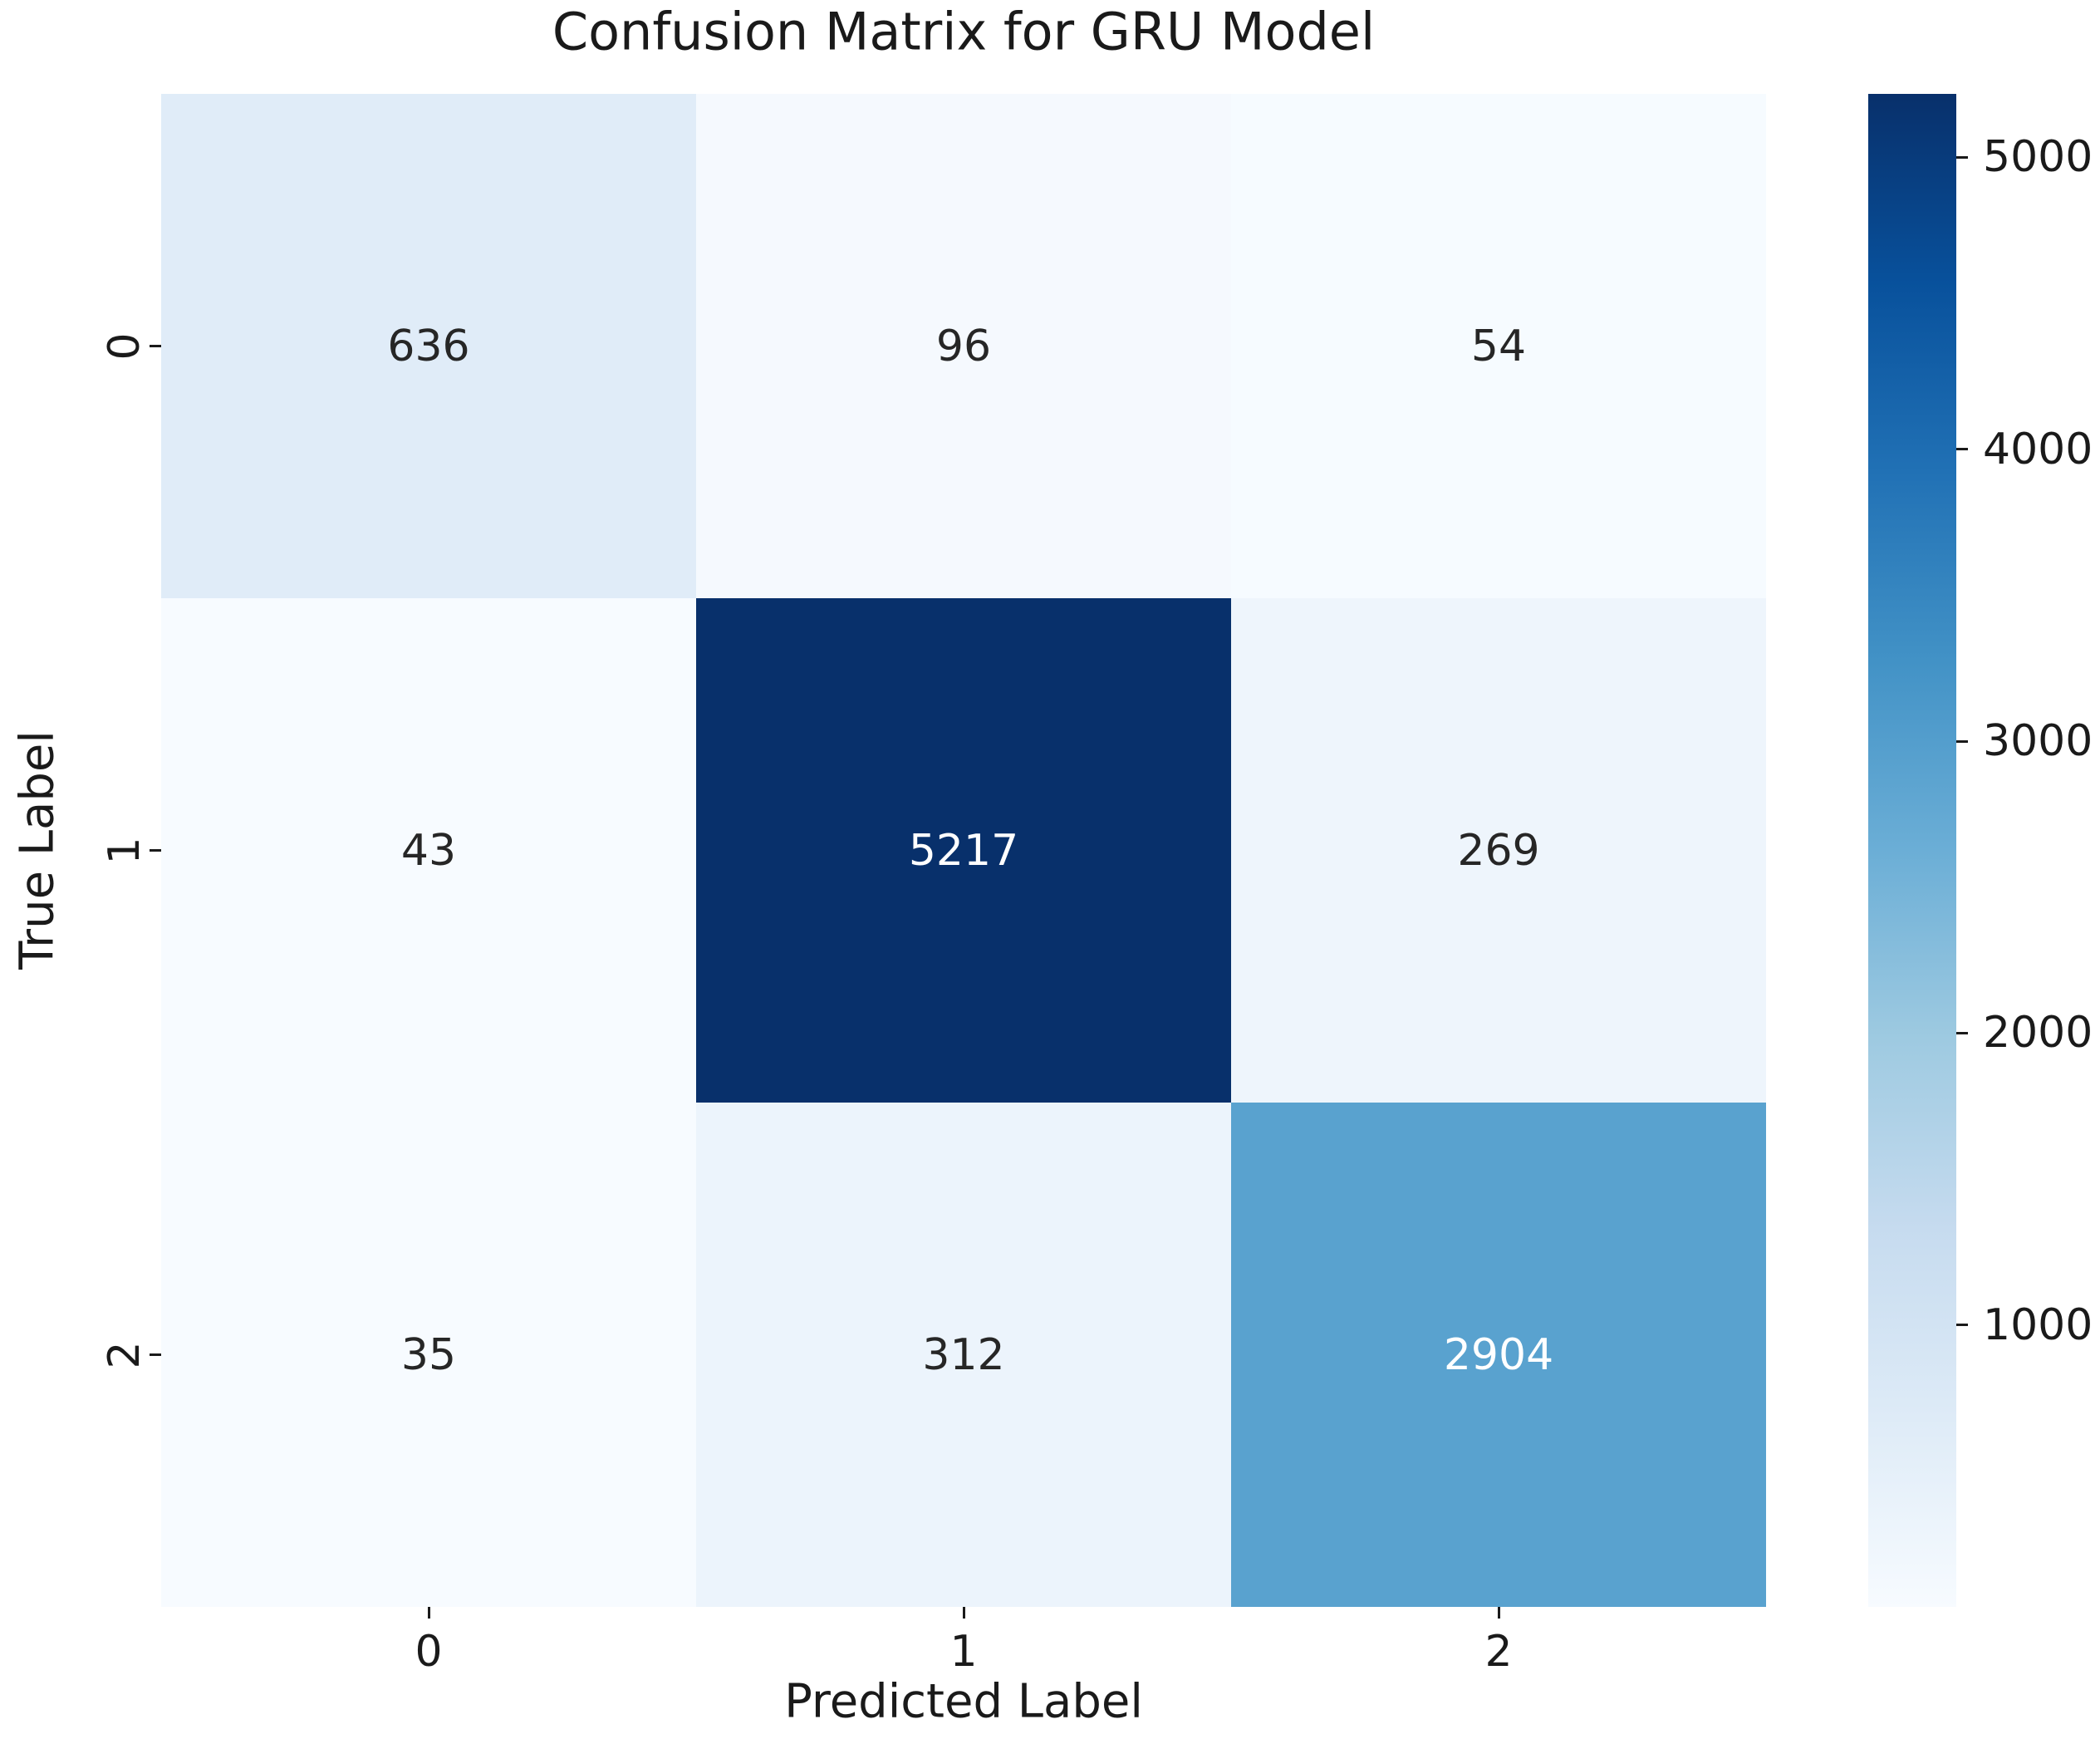 This screenshot has width=2100, height=1739. I want to click on cell-value: 54, so click(1498, 346).